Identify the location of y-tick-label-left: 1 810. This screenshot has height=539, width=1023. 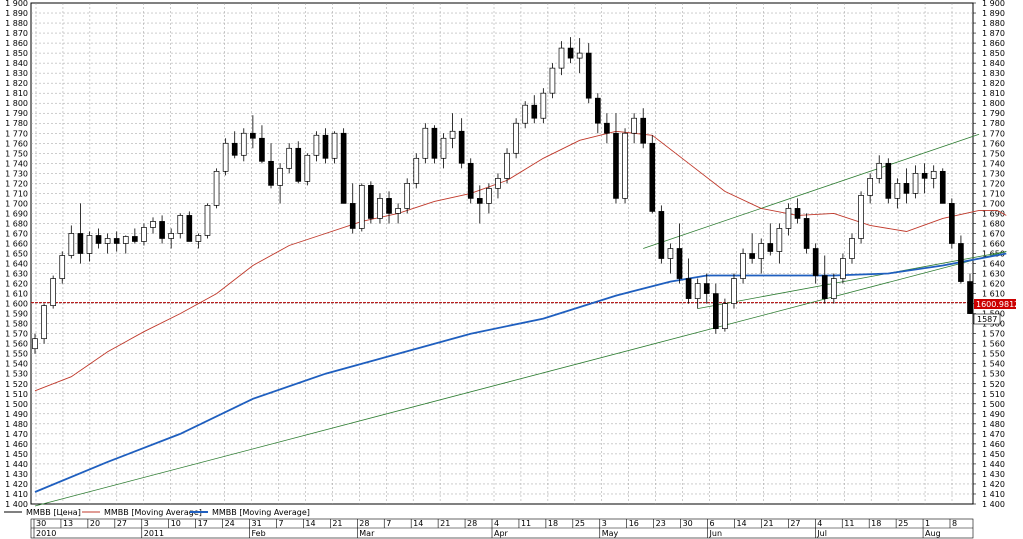
(16, 93).